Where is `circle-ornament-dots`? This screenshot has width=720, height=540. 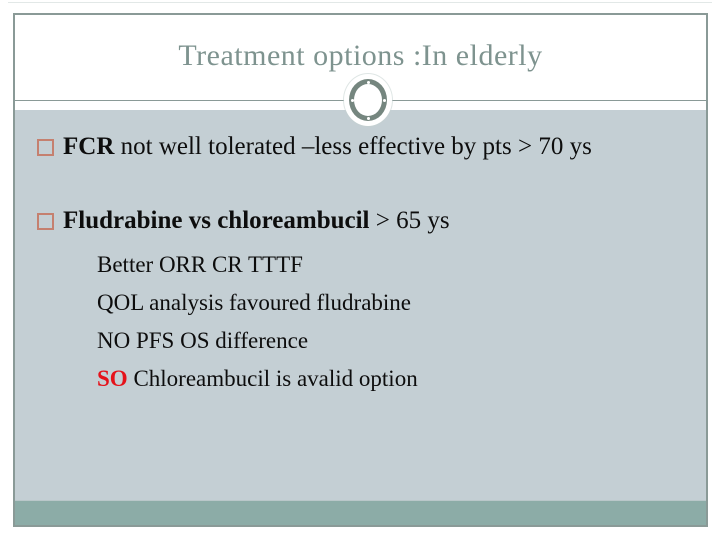 circle-ornament-dots is located at coordinates (368, 100).